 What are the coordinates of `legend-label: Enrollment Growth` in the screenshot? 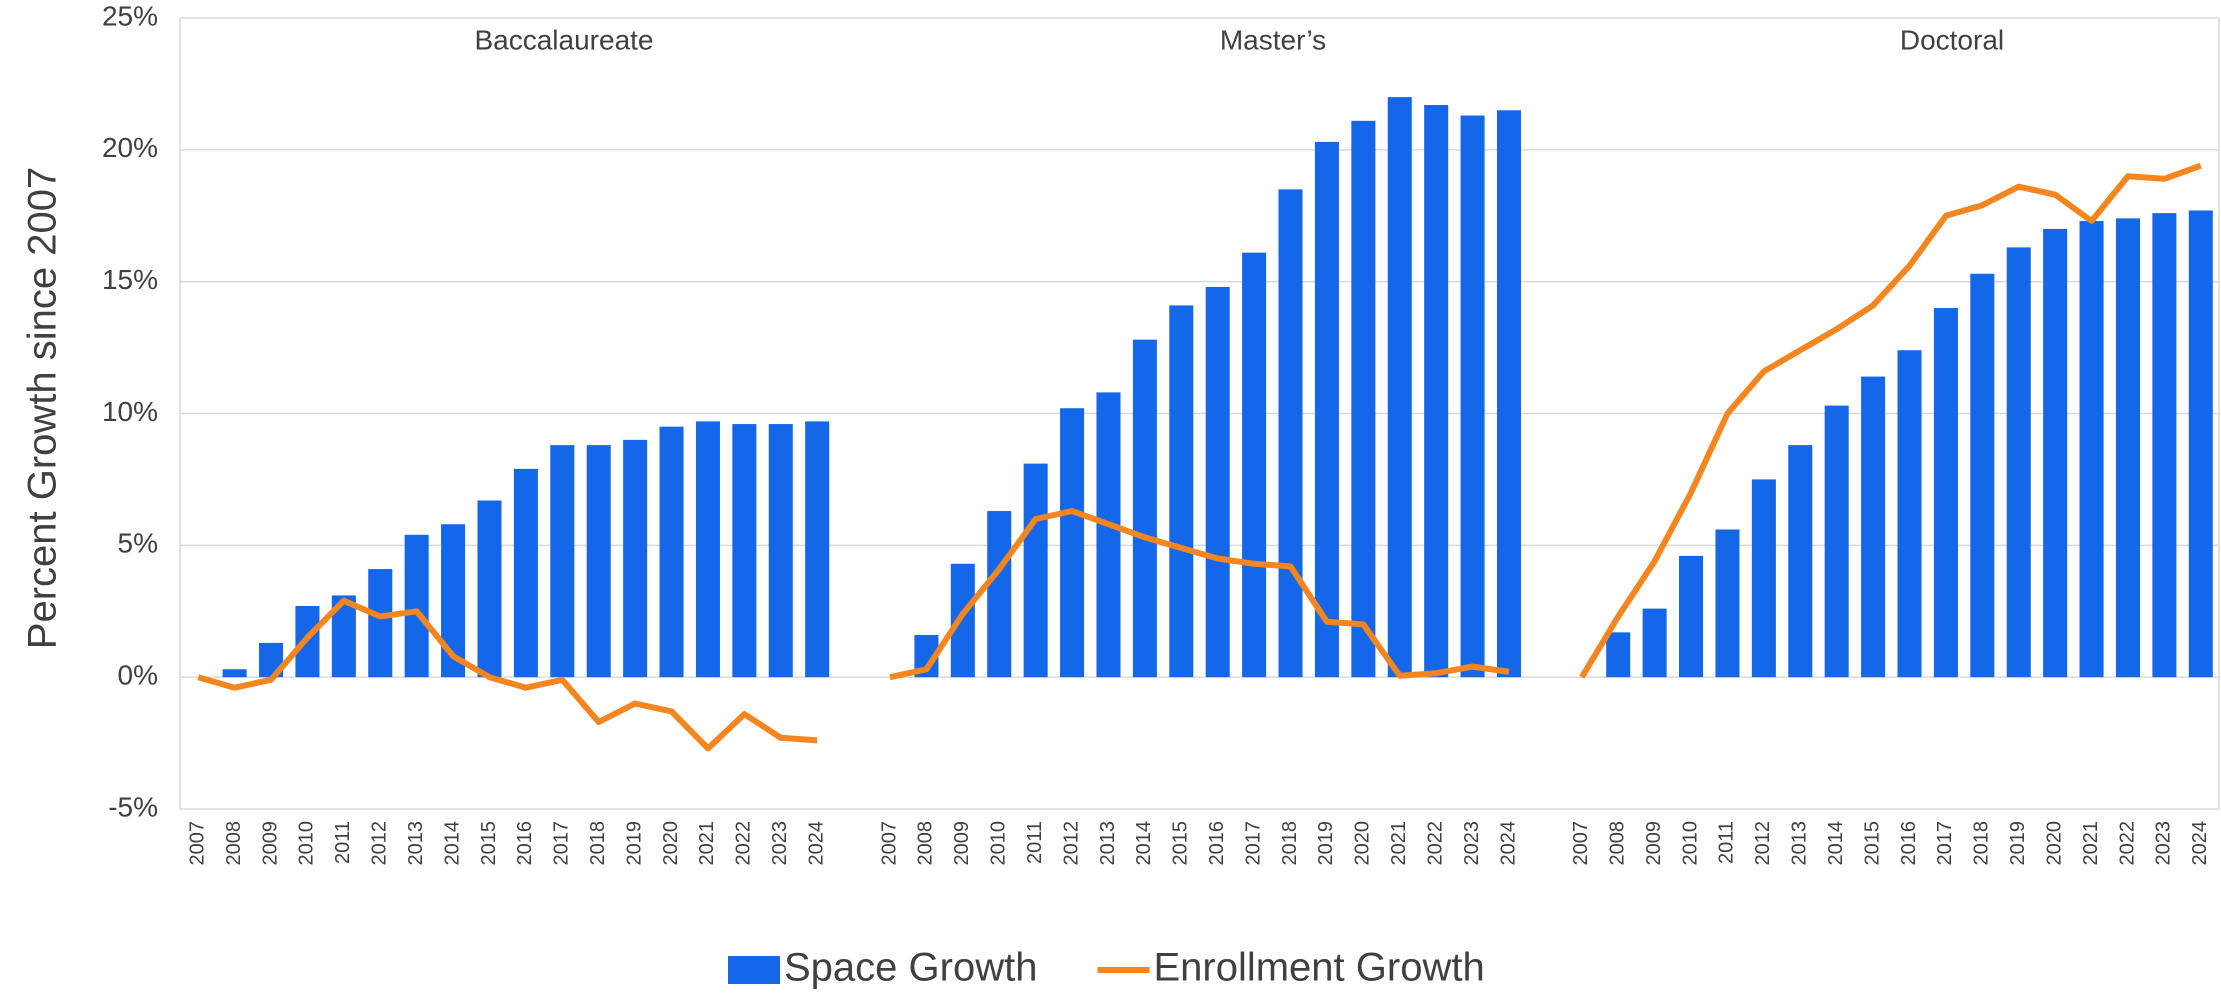 It's located at (1318, 968).